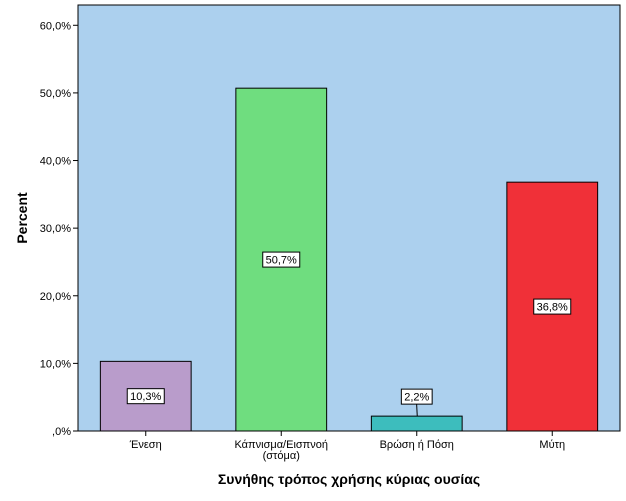 The width and height of the screenshot is (626, 501). Describe the element at coordinates (55, 162) in the screenshot. I see `y-tick-label: 40,0%` at that location.